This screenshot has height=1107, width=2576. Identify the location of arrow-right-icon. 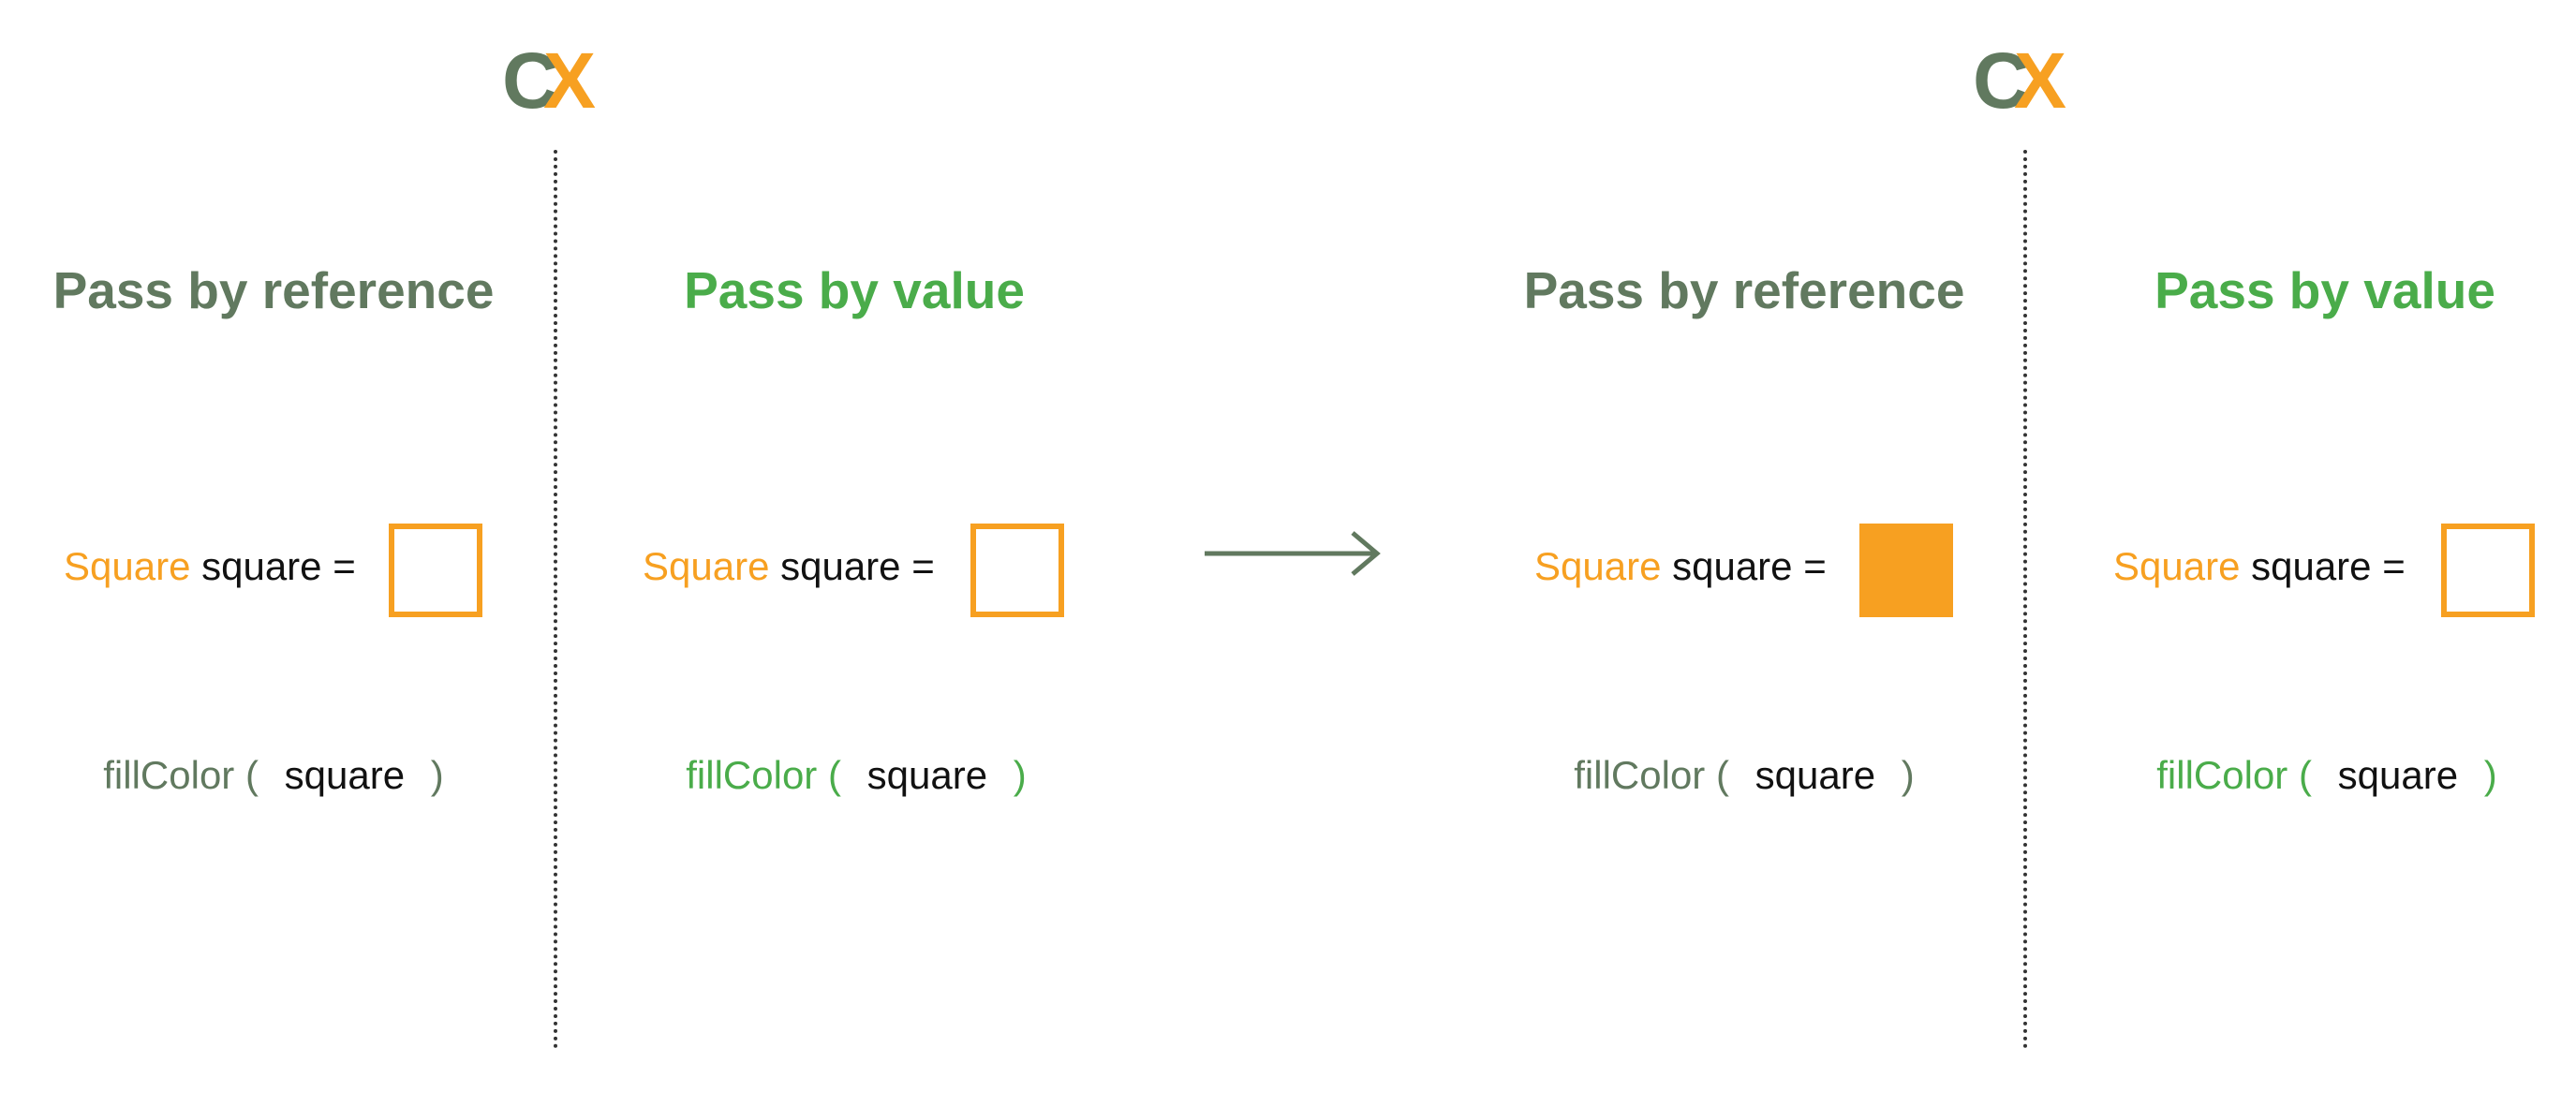
(1293, 553).